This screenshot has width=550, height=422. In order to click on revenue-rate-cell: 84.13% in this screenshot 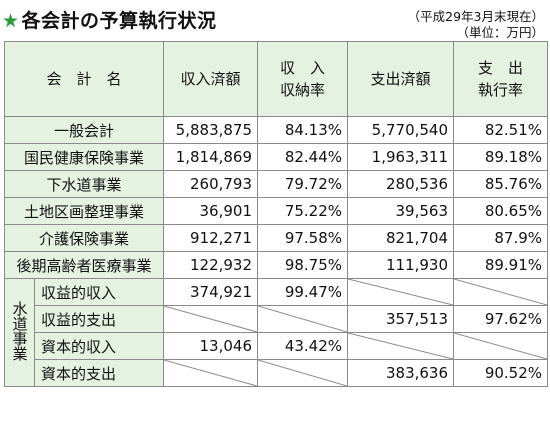, I will do `click(303, 130)`.